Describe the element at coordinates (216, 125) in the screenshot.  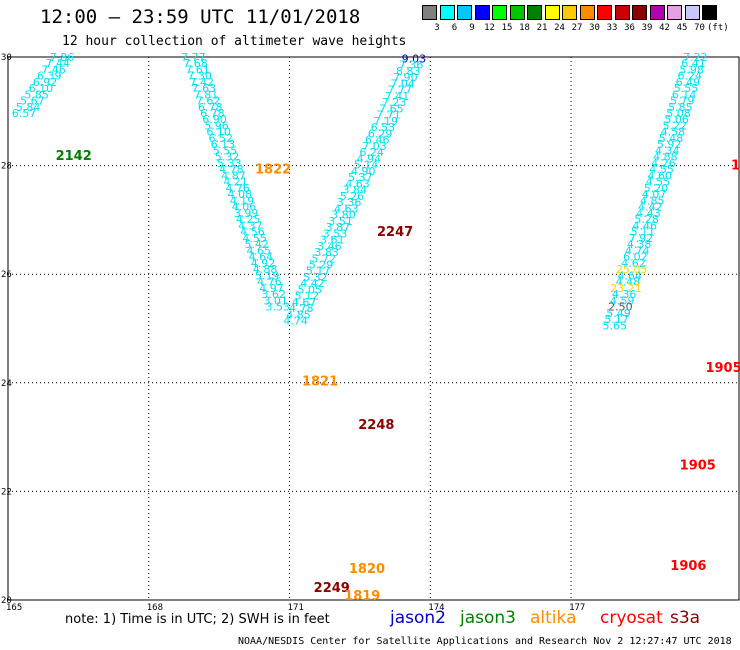
I see `wave-height-value: 5.96` at that location.